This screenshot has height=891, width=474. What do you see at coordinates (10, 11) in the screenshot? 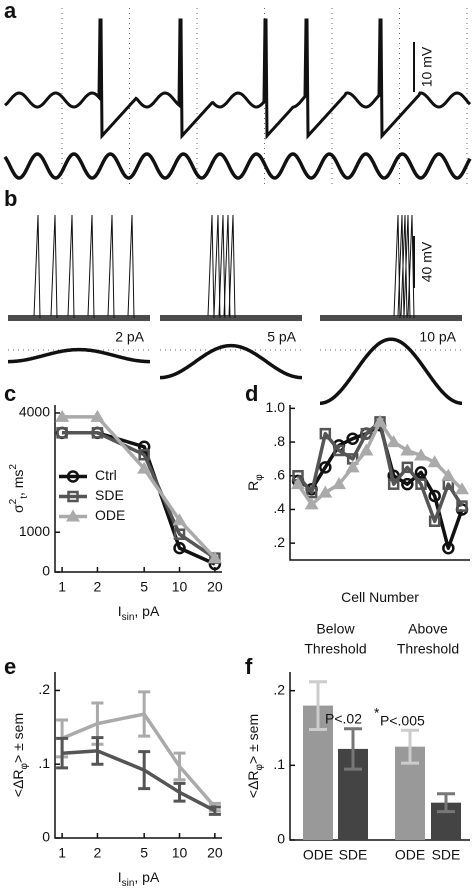
I see `panel-label: a` at bounding box center [10, 11].